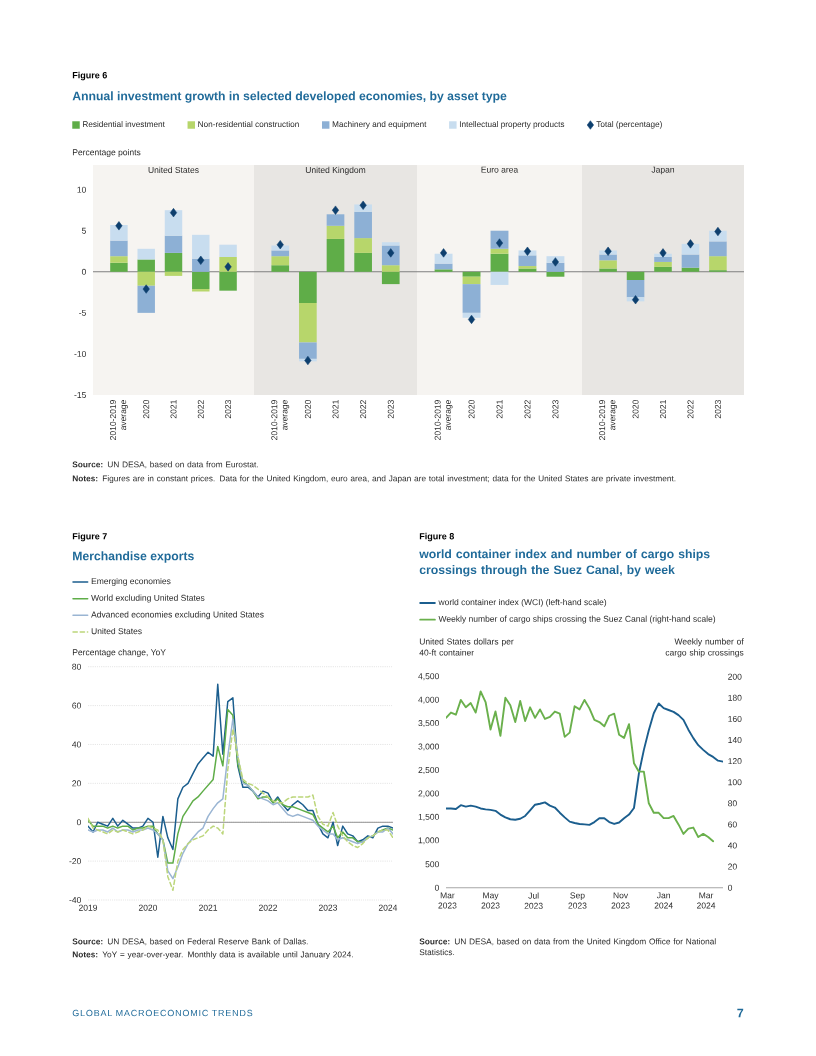 The image size is (816, 1056). What do you see at coordinates (88, 907) in the screenshot?
I see `x-tick-label: 2019` at bounding box center [88, 907].